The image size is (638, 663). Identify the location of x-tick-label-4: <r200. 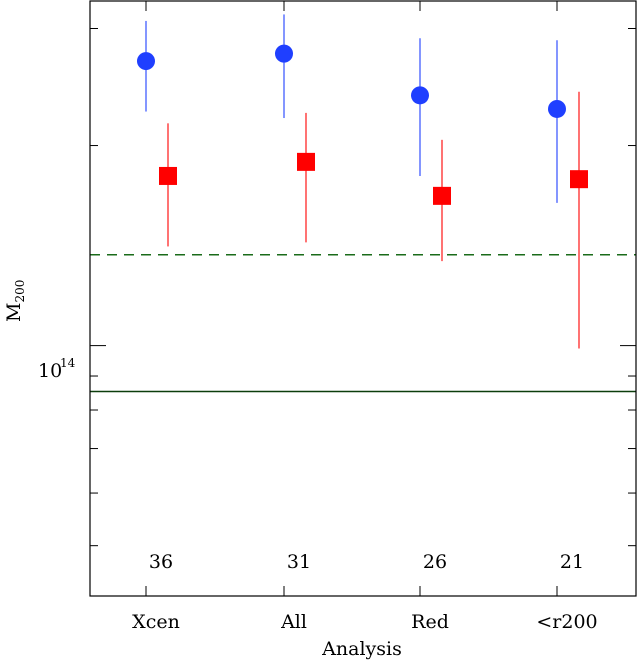
(566, 622).